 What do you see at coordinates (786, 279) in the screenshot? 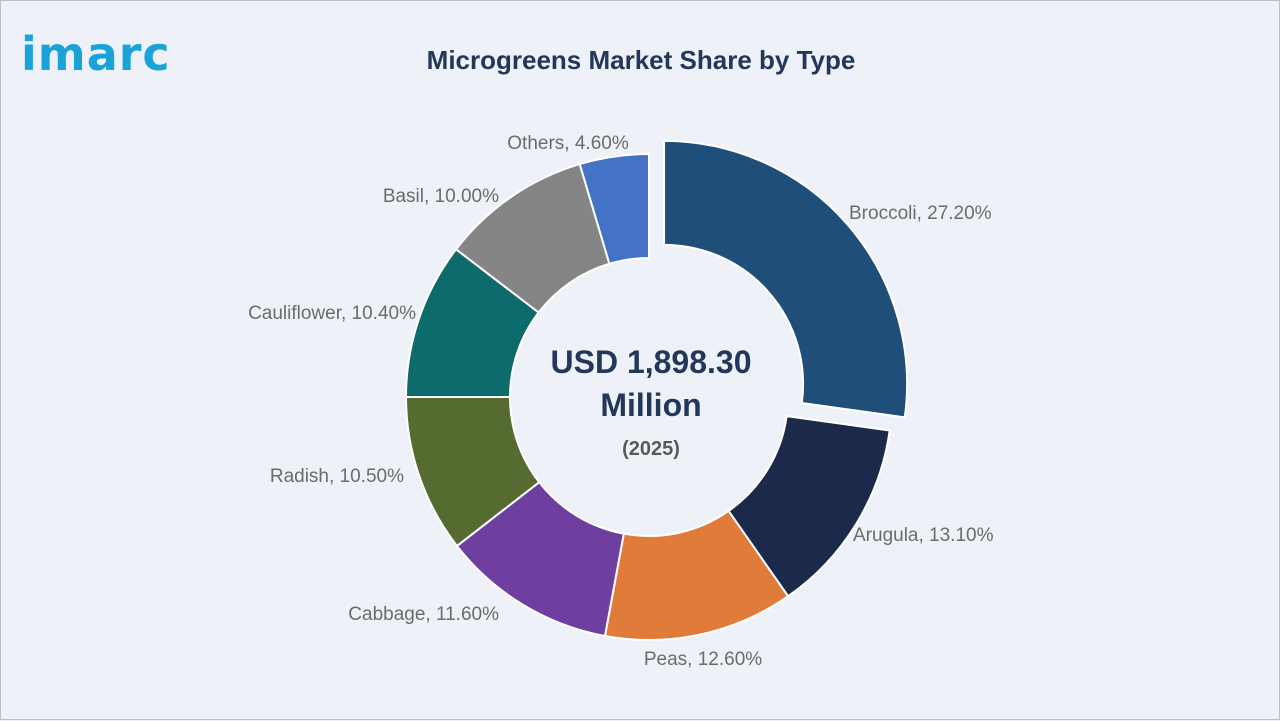
I see `slice-broccoli` at bounding box center [786, 279].